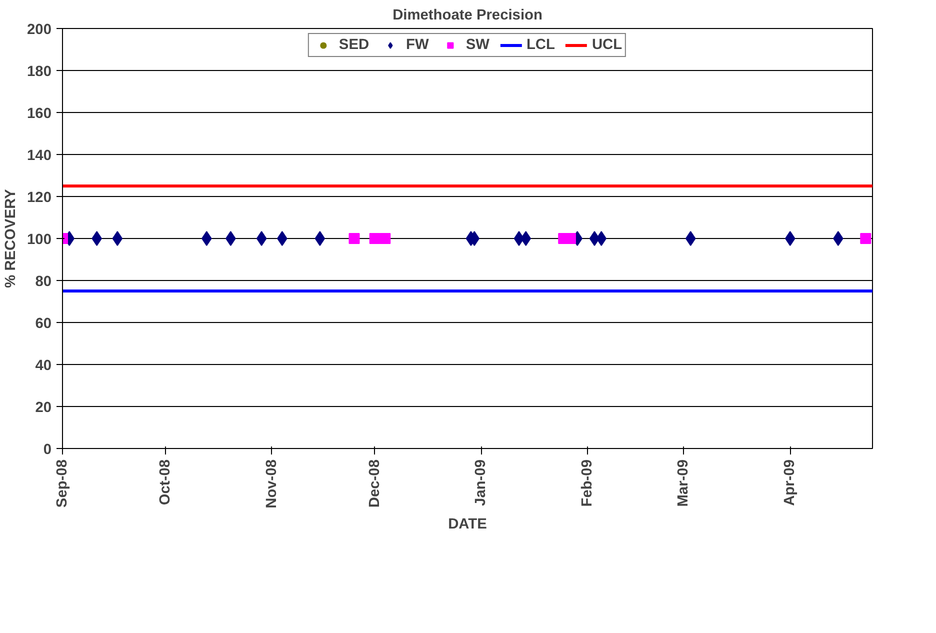 The height and width of the screenshot is (633, 936). What do you see at coordinates (607, 45) in the screenshot?
I see `legend-label: UCL` at bounding box center [607, 45].